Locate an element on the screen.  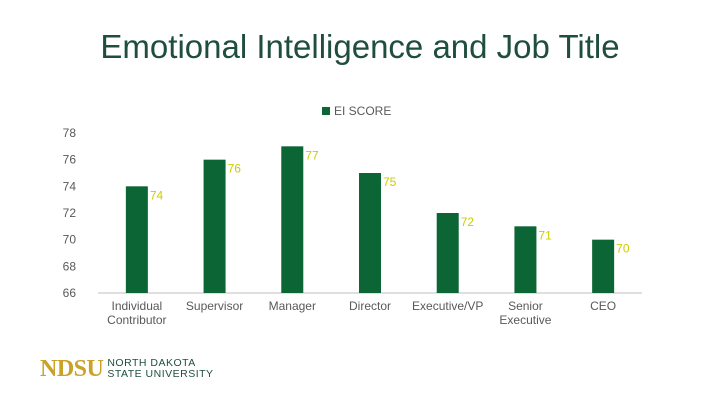
data-label: 72 is located at coordinates (468, 222).